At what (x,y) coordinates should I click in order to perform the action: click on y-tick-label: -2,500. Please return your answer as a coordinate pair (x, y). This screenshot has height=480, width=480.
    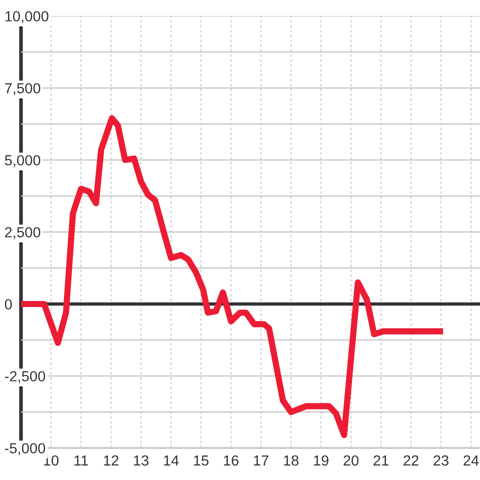
    Looking at the image, I should click on (25, 377).